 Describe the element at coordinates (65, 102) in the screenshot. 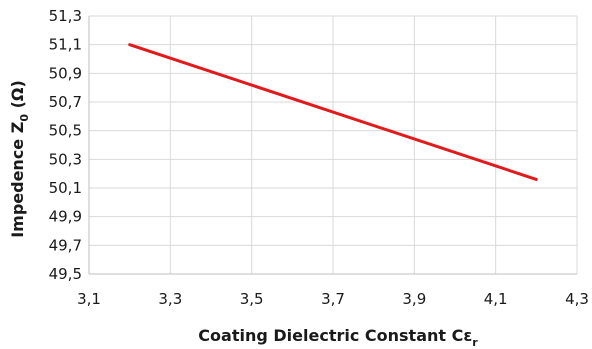

I see `y-tick-label: 50,7` at that location.